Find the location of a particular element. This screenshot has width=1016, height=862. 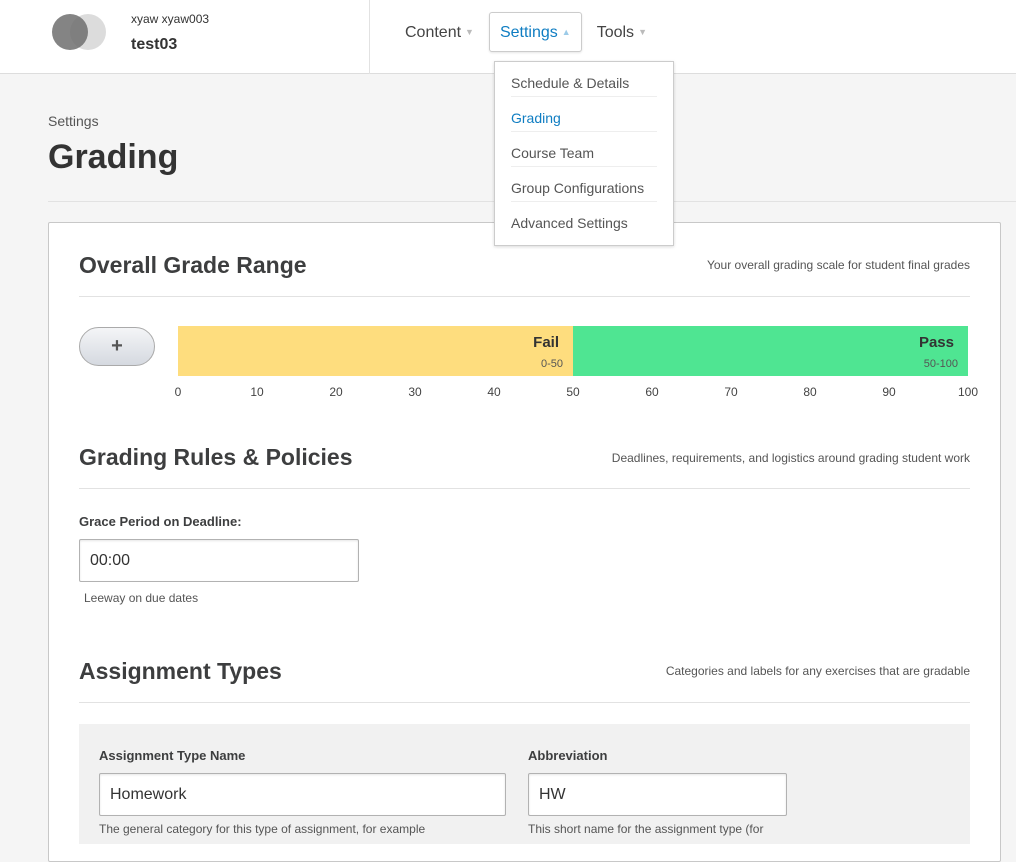

menu-item-grading: Grading is located at coordinates (584, 114).